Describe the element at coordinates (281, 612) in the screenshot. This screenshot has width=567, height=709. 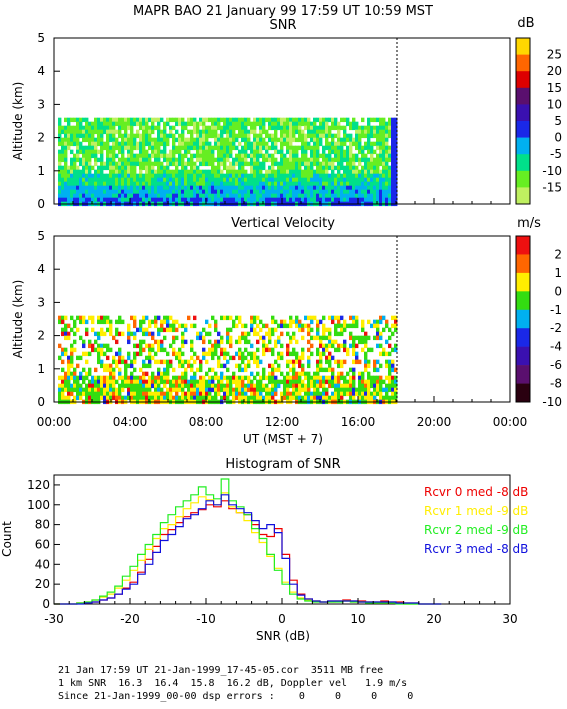
I see `histogram-x-ticks: -30 -20 -10 0 10 20 30` at that location.